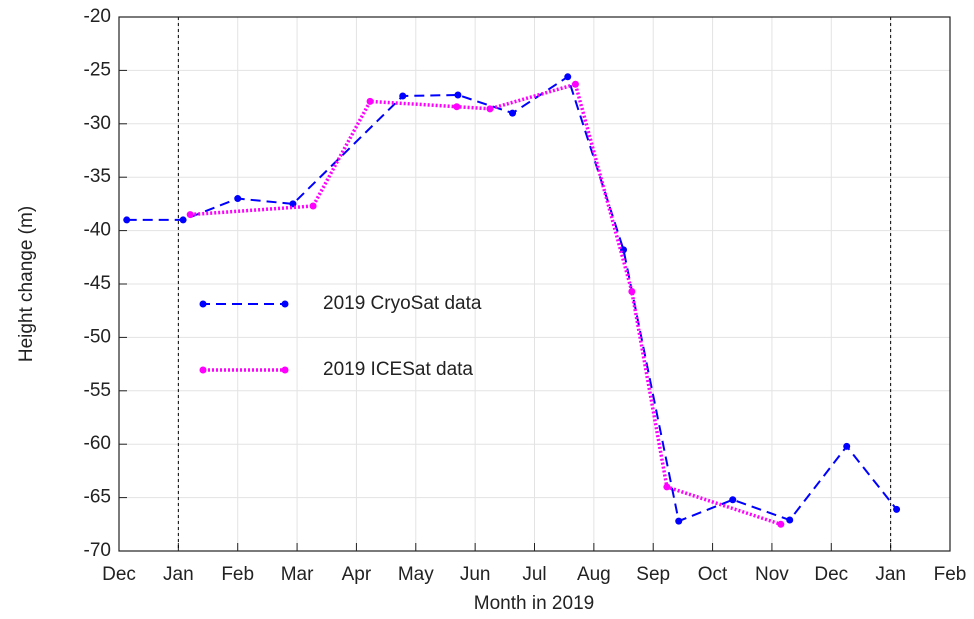 The width and height of the screenshot is (974, 619). What do you see at coordinates (97, 176) in the screenshot?
I see `y-tick-label: -35` at bounding box center [97, 176].